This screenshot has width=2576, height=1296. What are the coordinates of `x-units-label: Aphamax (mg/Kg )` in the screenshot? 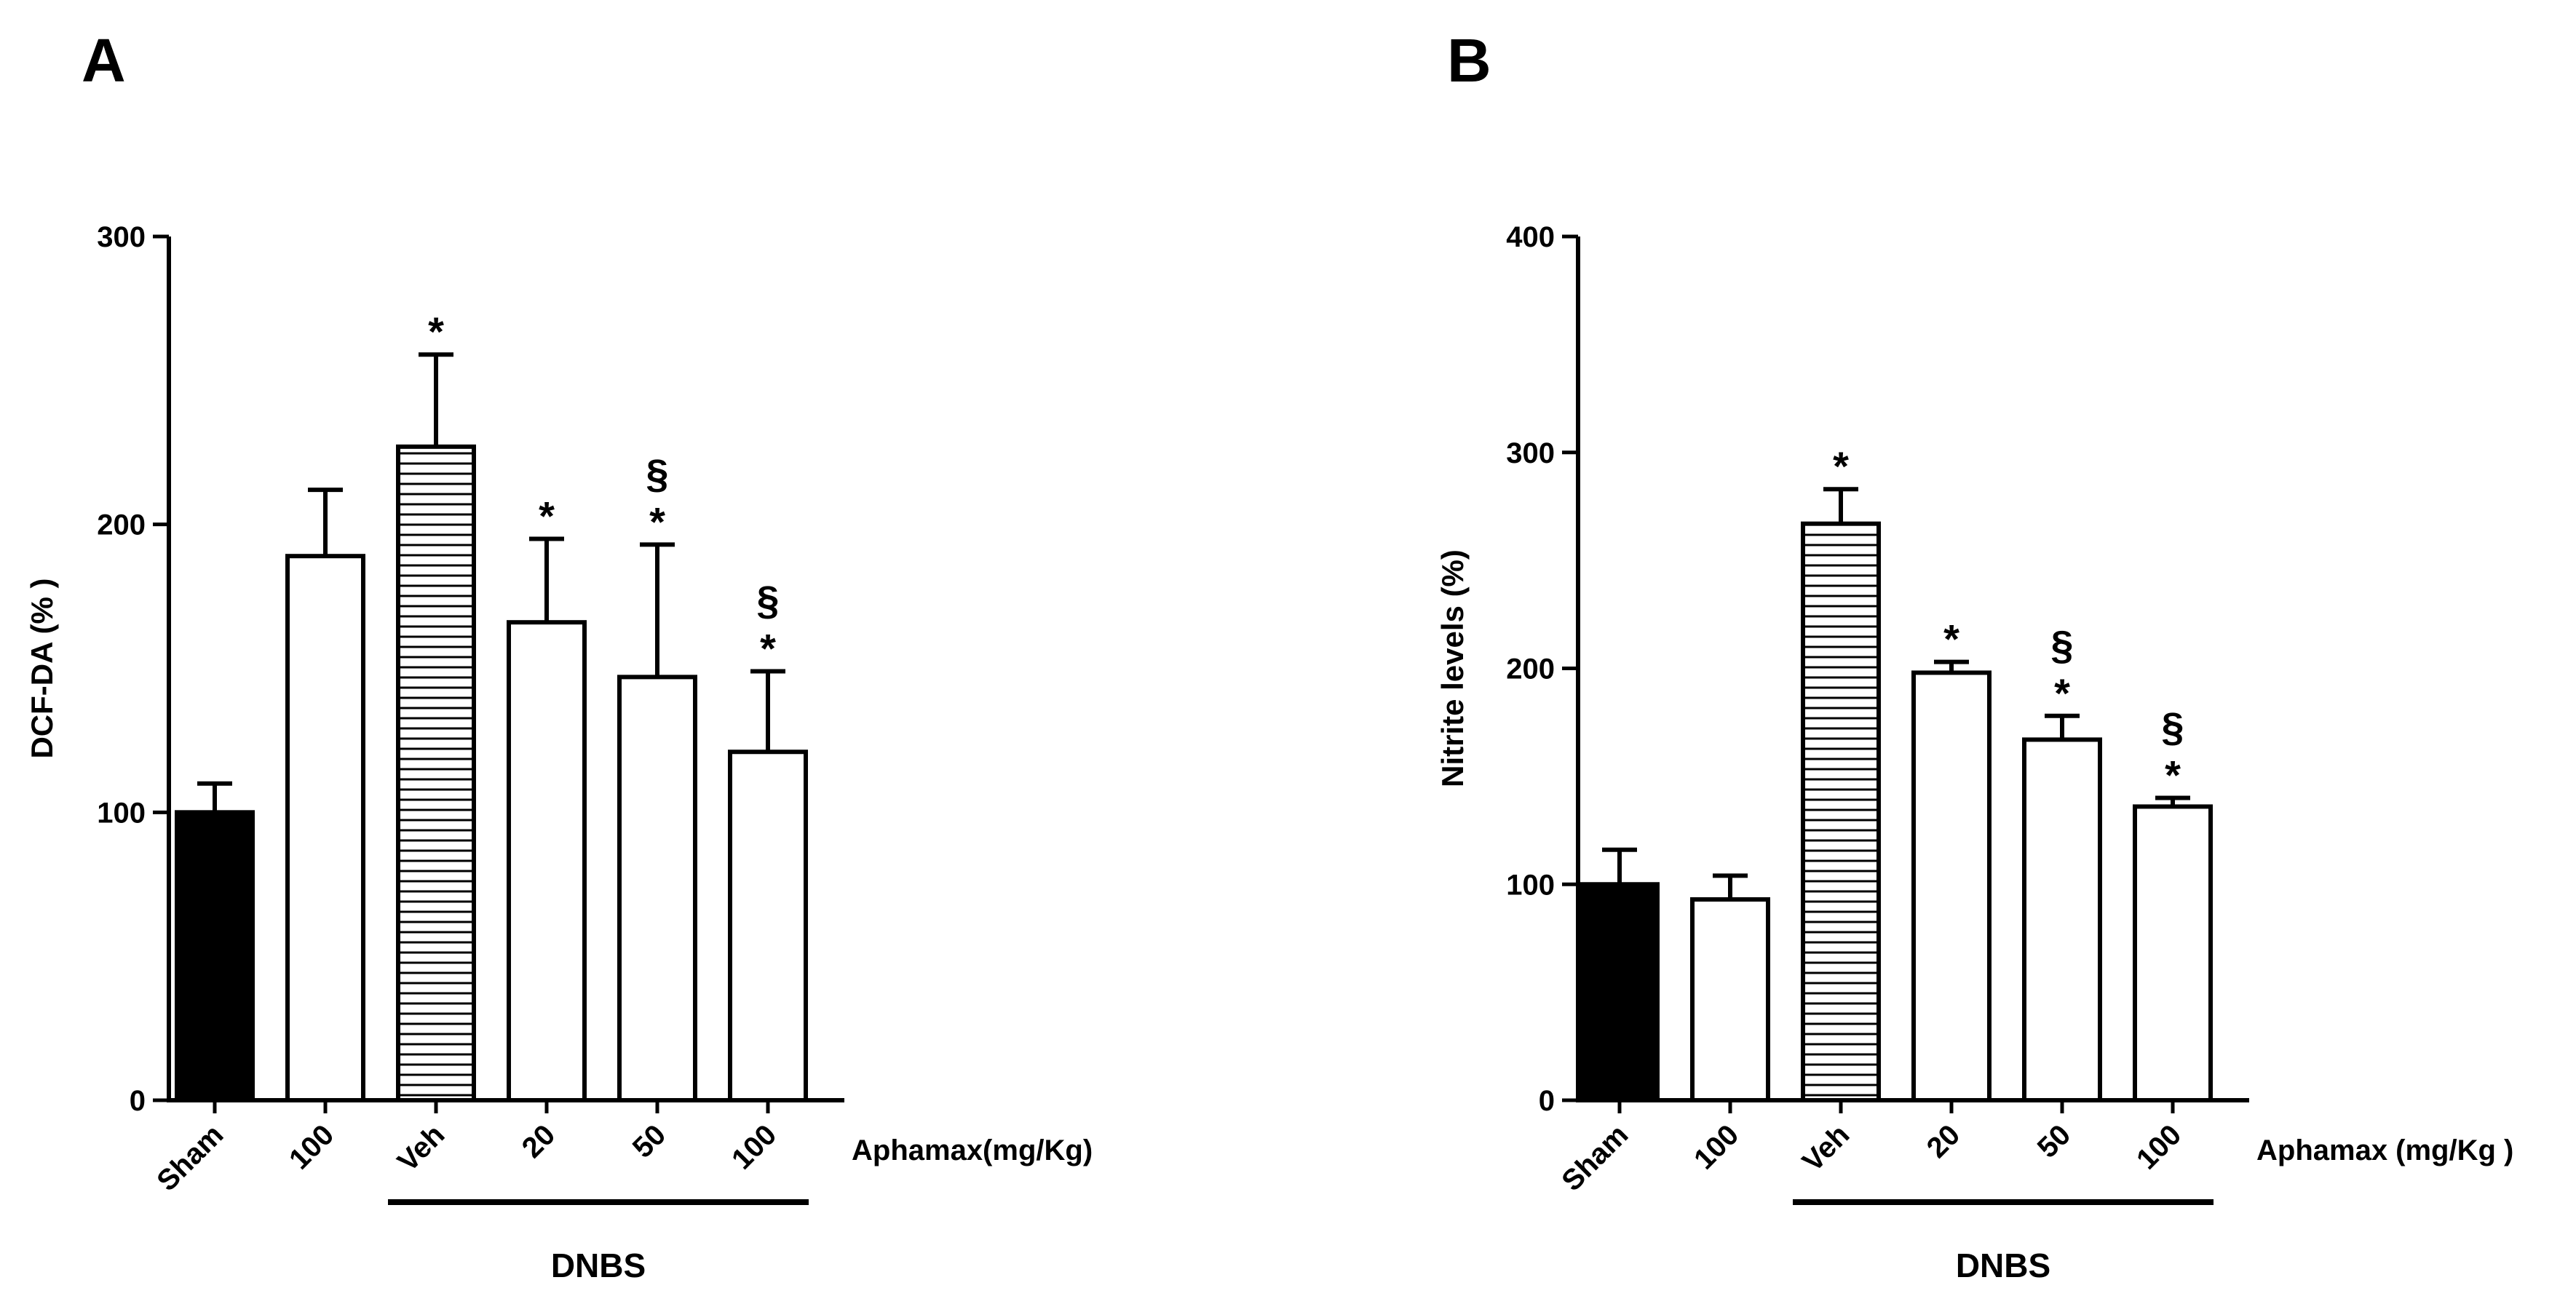 It's located at (2384, 1150).